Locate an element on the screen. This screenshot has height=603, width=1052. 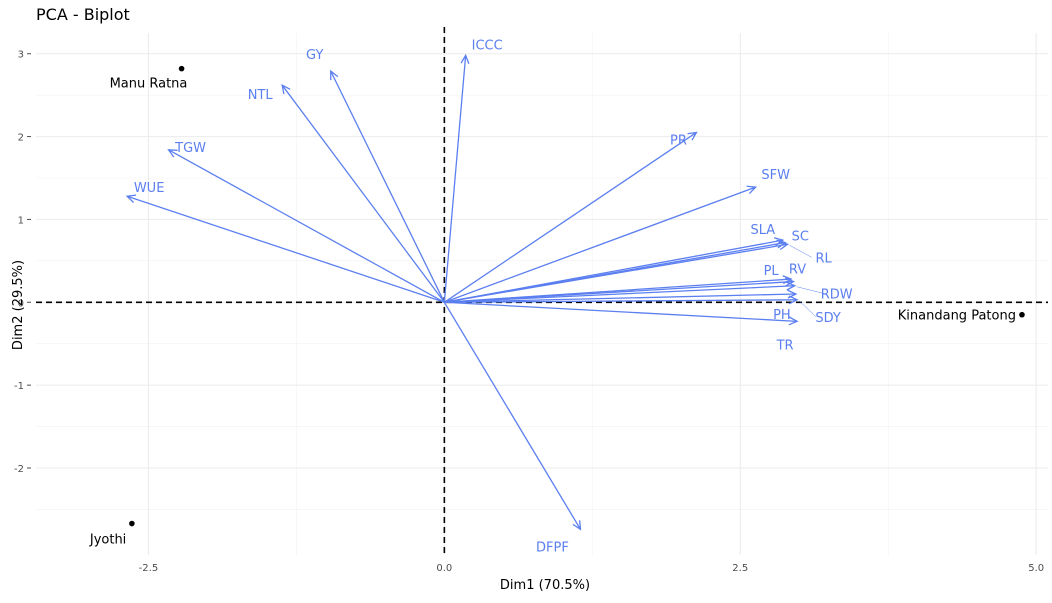
label-iccc: ICCC is located at coordinates (487, 45).